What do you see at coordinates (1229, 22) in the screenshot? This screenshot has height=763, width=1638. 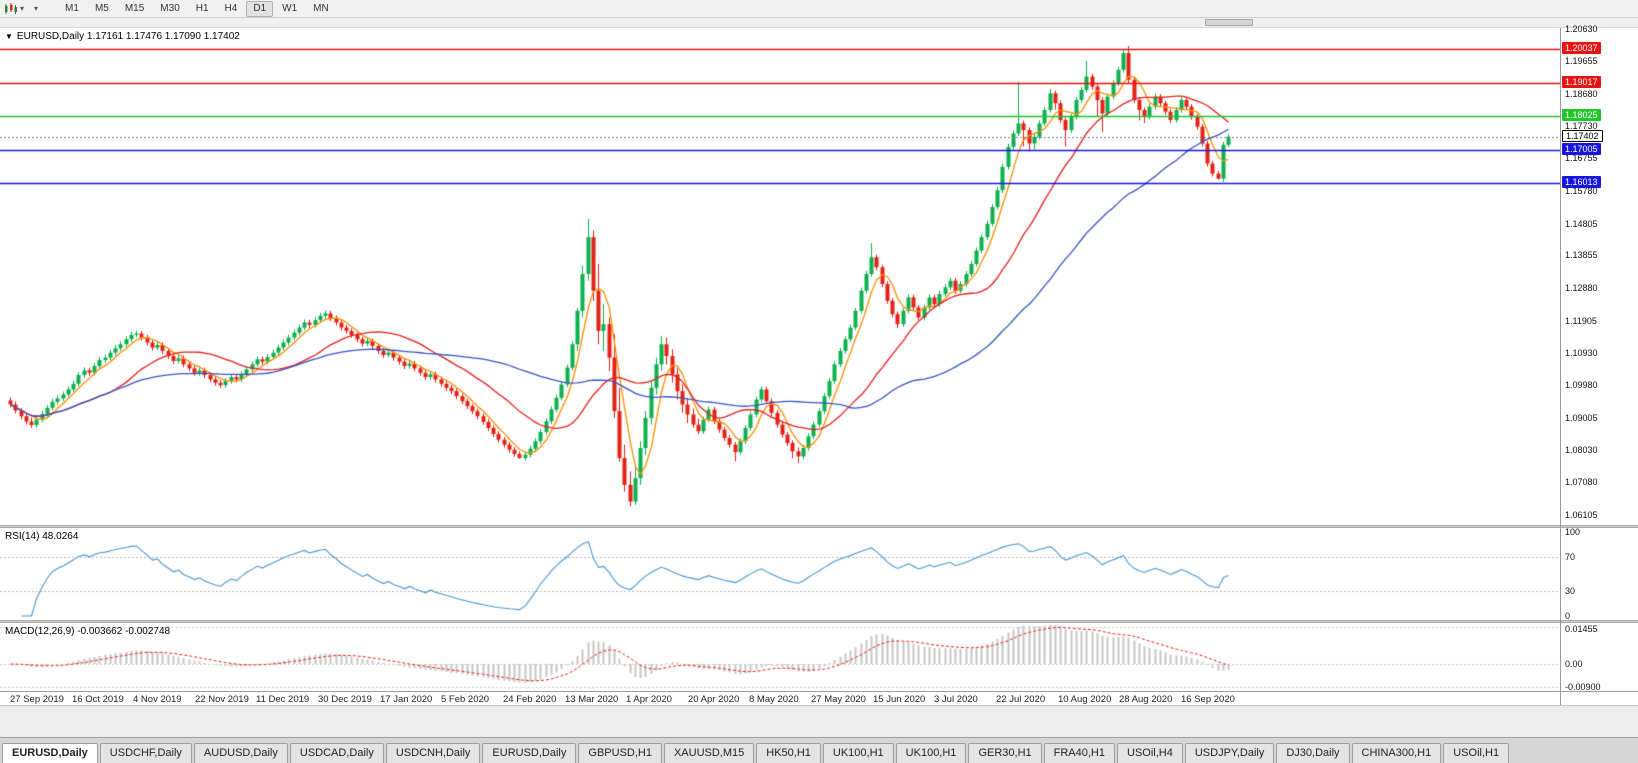 I see `chart-hscrollbar-thumb` at bounding box center [1229, 22].